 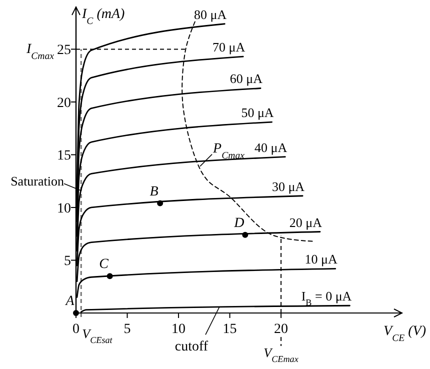 I want to click on series-label: 20 μA, so click(x=306, y=222).